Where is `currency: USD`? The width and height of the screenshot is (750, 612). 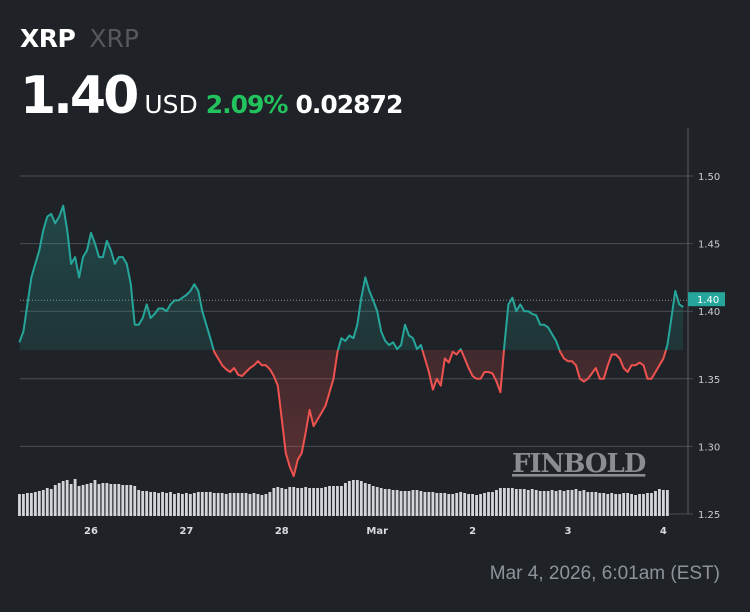
currency: USD is located at coordinates (171, 104).